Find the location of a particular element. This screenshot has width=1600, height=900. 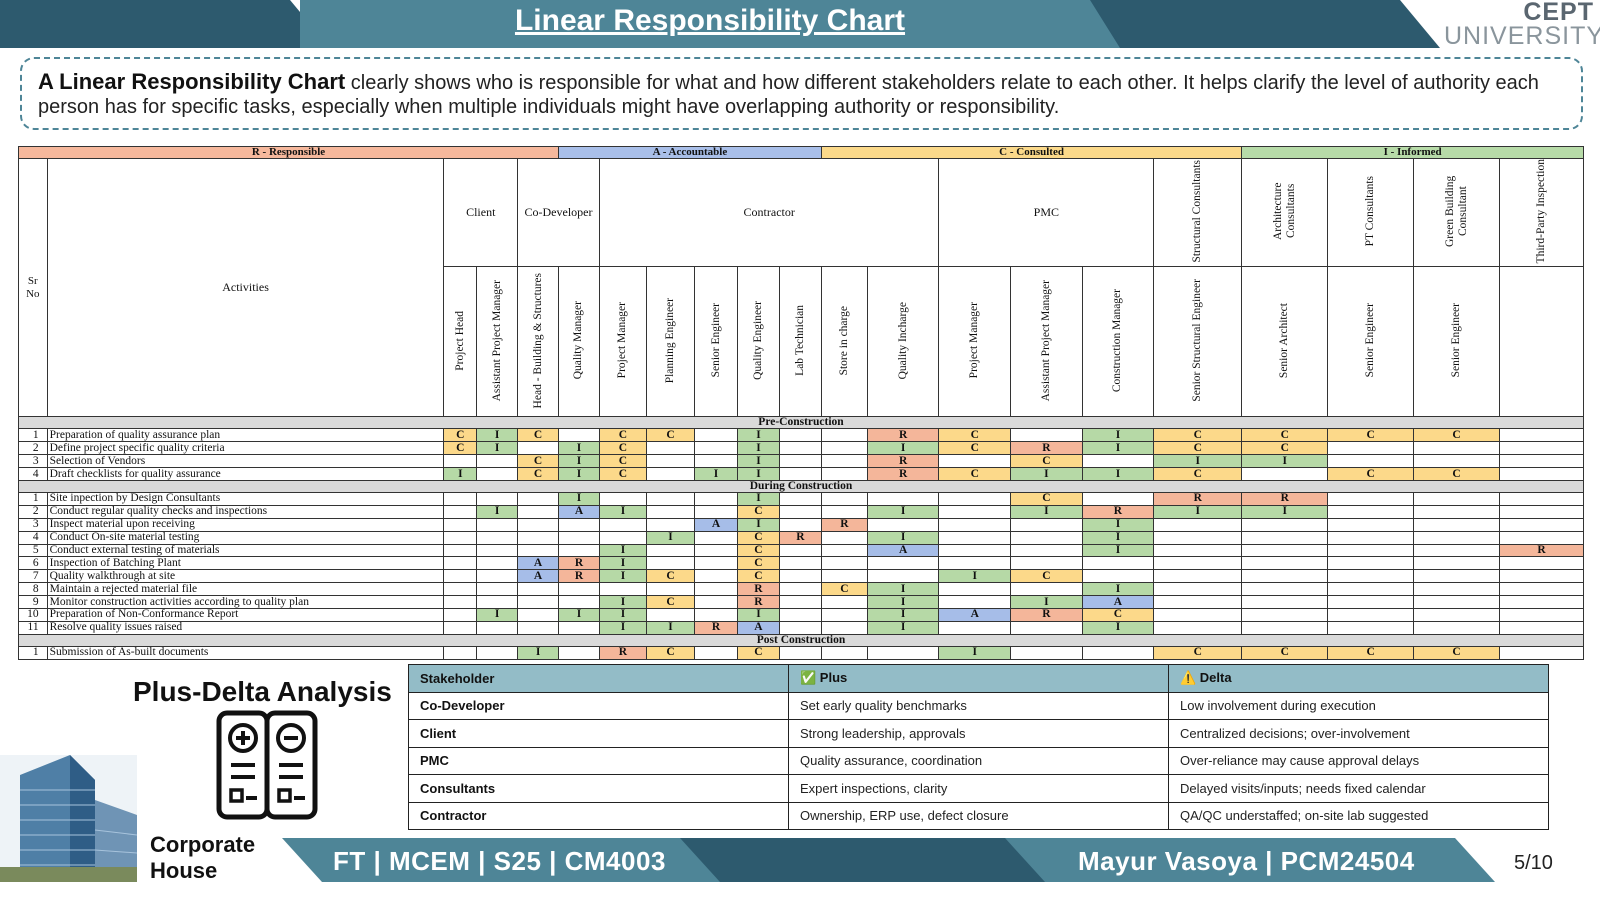

sr-no: 1 is located at coordinates (33, 435).